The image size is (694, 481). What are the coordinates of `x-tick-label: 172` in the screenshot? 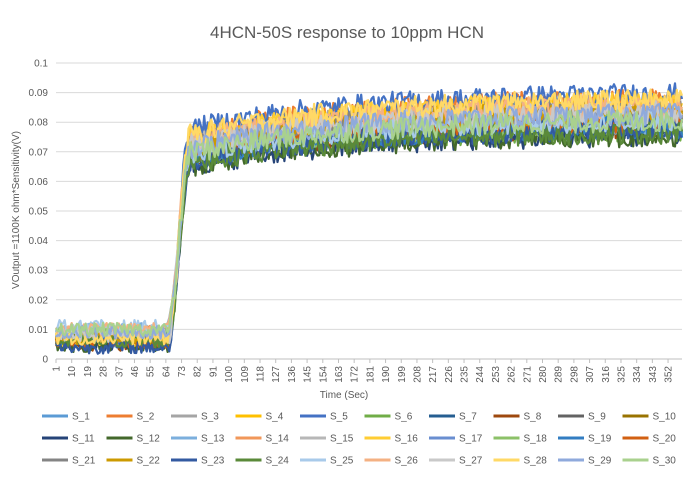 It's located at (355, 374).